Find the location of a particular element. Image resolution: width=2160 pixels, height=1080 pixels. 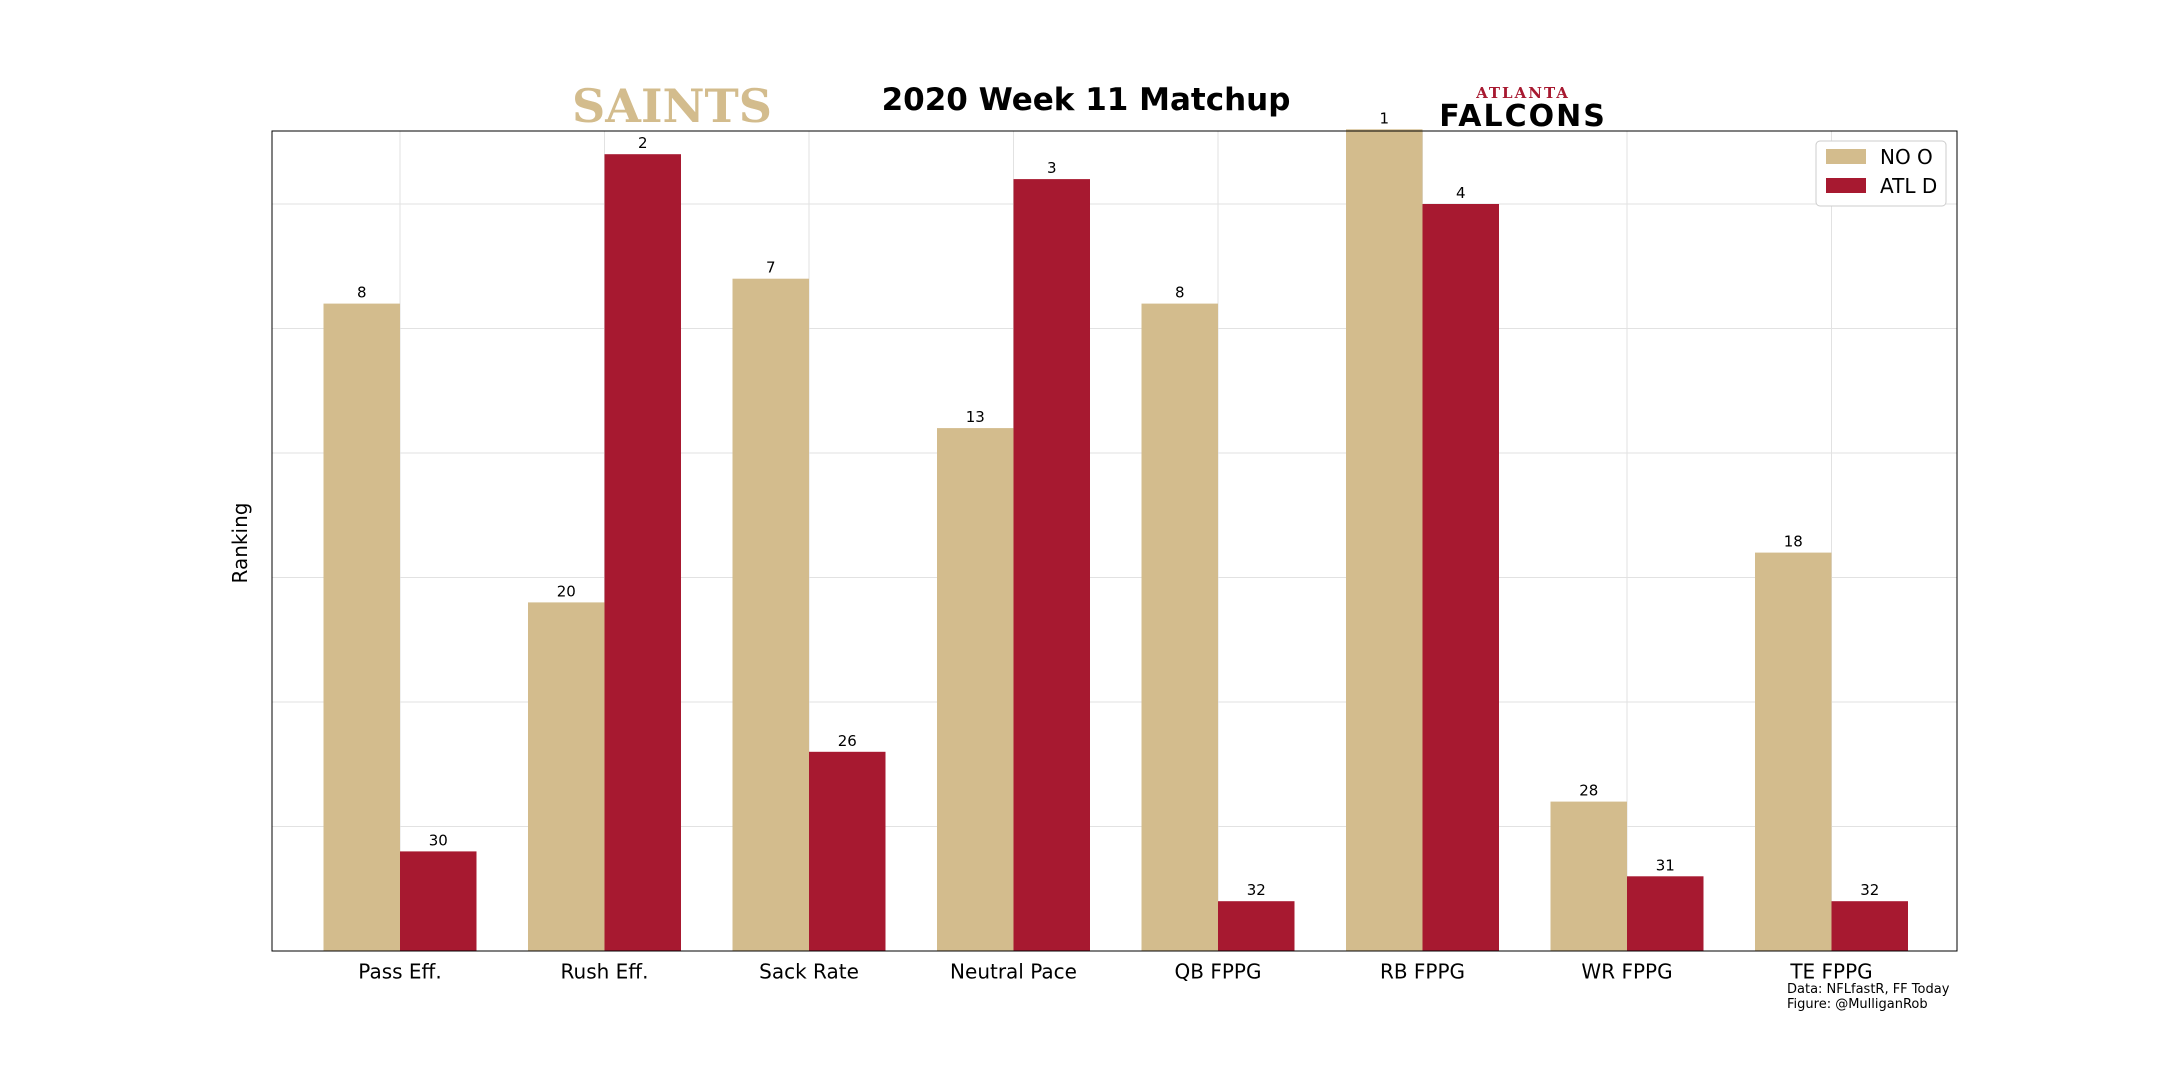

data-label: 18 is located at coordinates (1793, 542).